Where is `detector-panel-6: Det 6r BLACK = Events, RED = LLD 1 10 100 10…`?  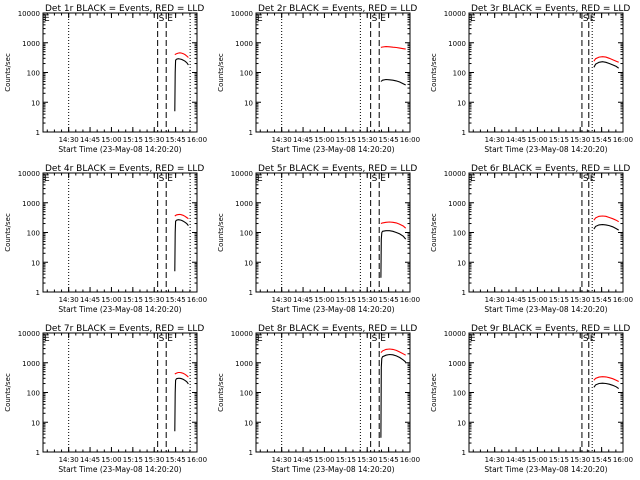
detector-panel-6: Det 6r BLACK = Events, RED = LLD 1 10 100 10… is located at coordinates (531, 239).